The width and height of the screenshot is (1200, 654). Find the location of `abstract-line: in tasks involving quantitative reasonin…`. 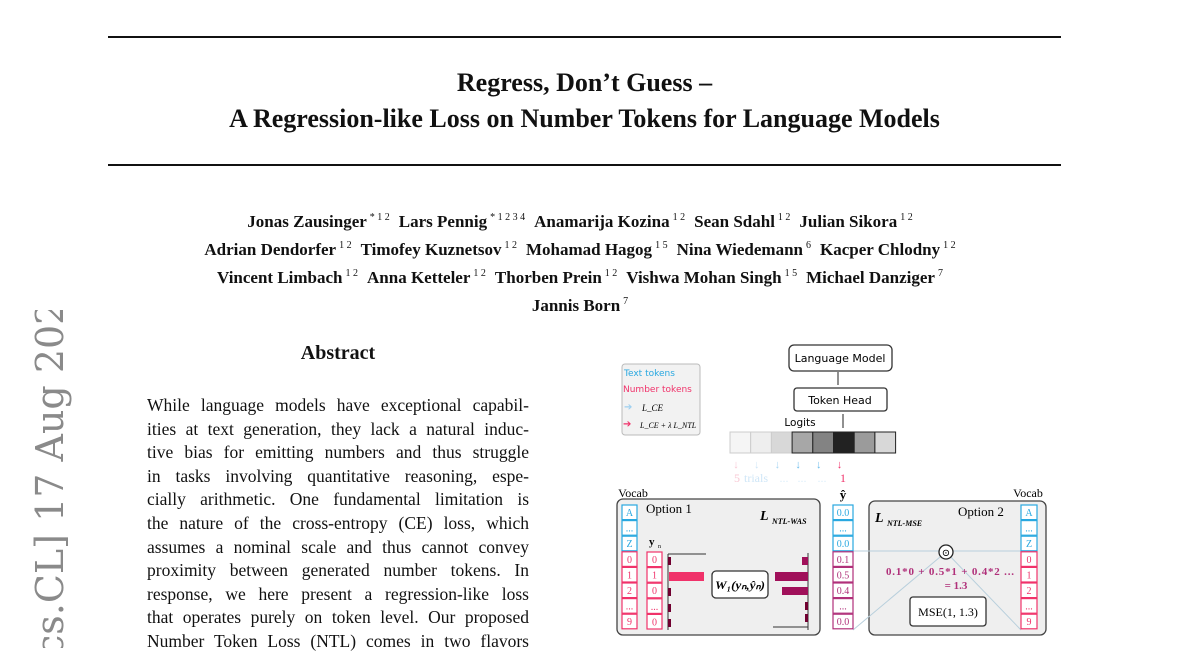

abstract-line: in tasks involving quantitative reasonin… is located at coordinates (338, 475).